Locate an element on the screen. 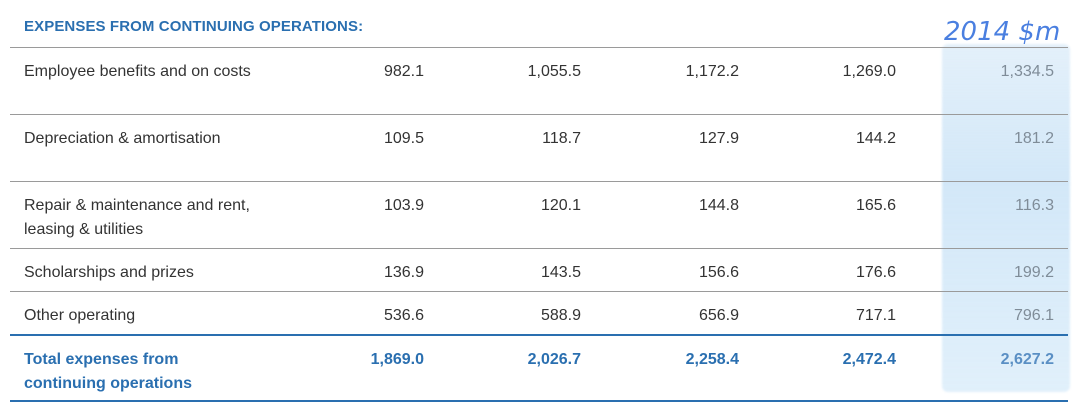 The height and width of the screenshot is (410, 1080). row-label: Employee benefits and on costs is located at coordinates (137, 71).